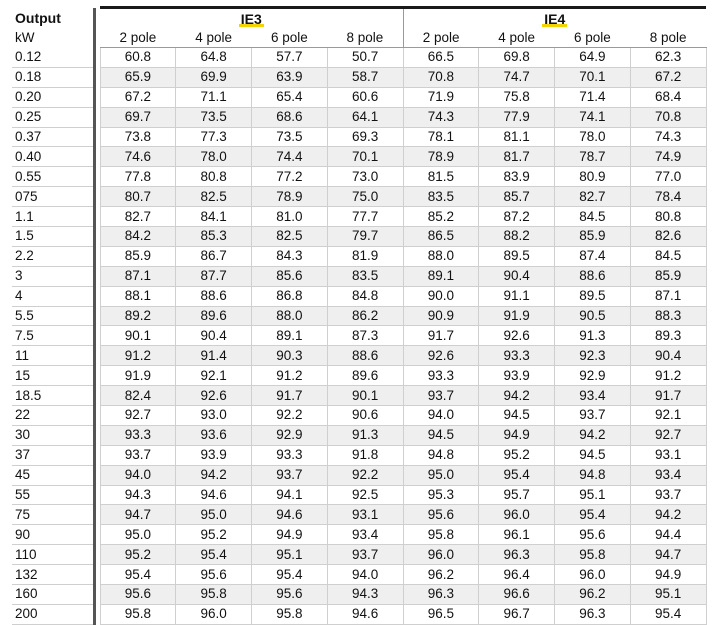  I want to click on ie3-efficiency-cell: 94.6, so click(289, 515).